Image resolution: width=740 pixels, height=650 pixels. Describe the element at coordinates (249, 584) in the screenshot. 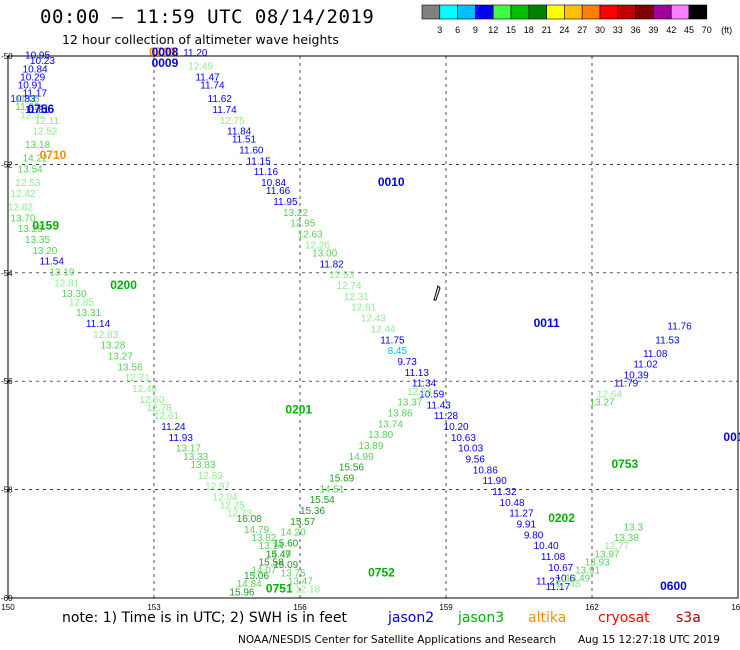

I see `swh-value: 14.84` at that location.